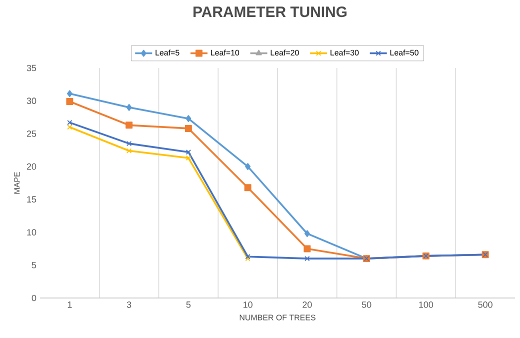 The width and height of the screenshot is (520, 338). Describe the element at coordinates (367, 305) in the screenshot. I see `x-tick-label: 50` at that location.